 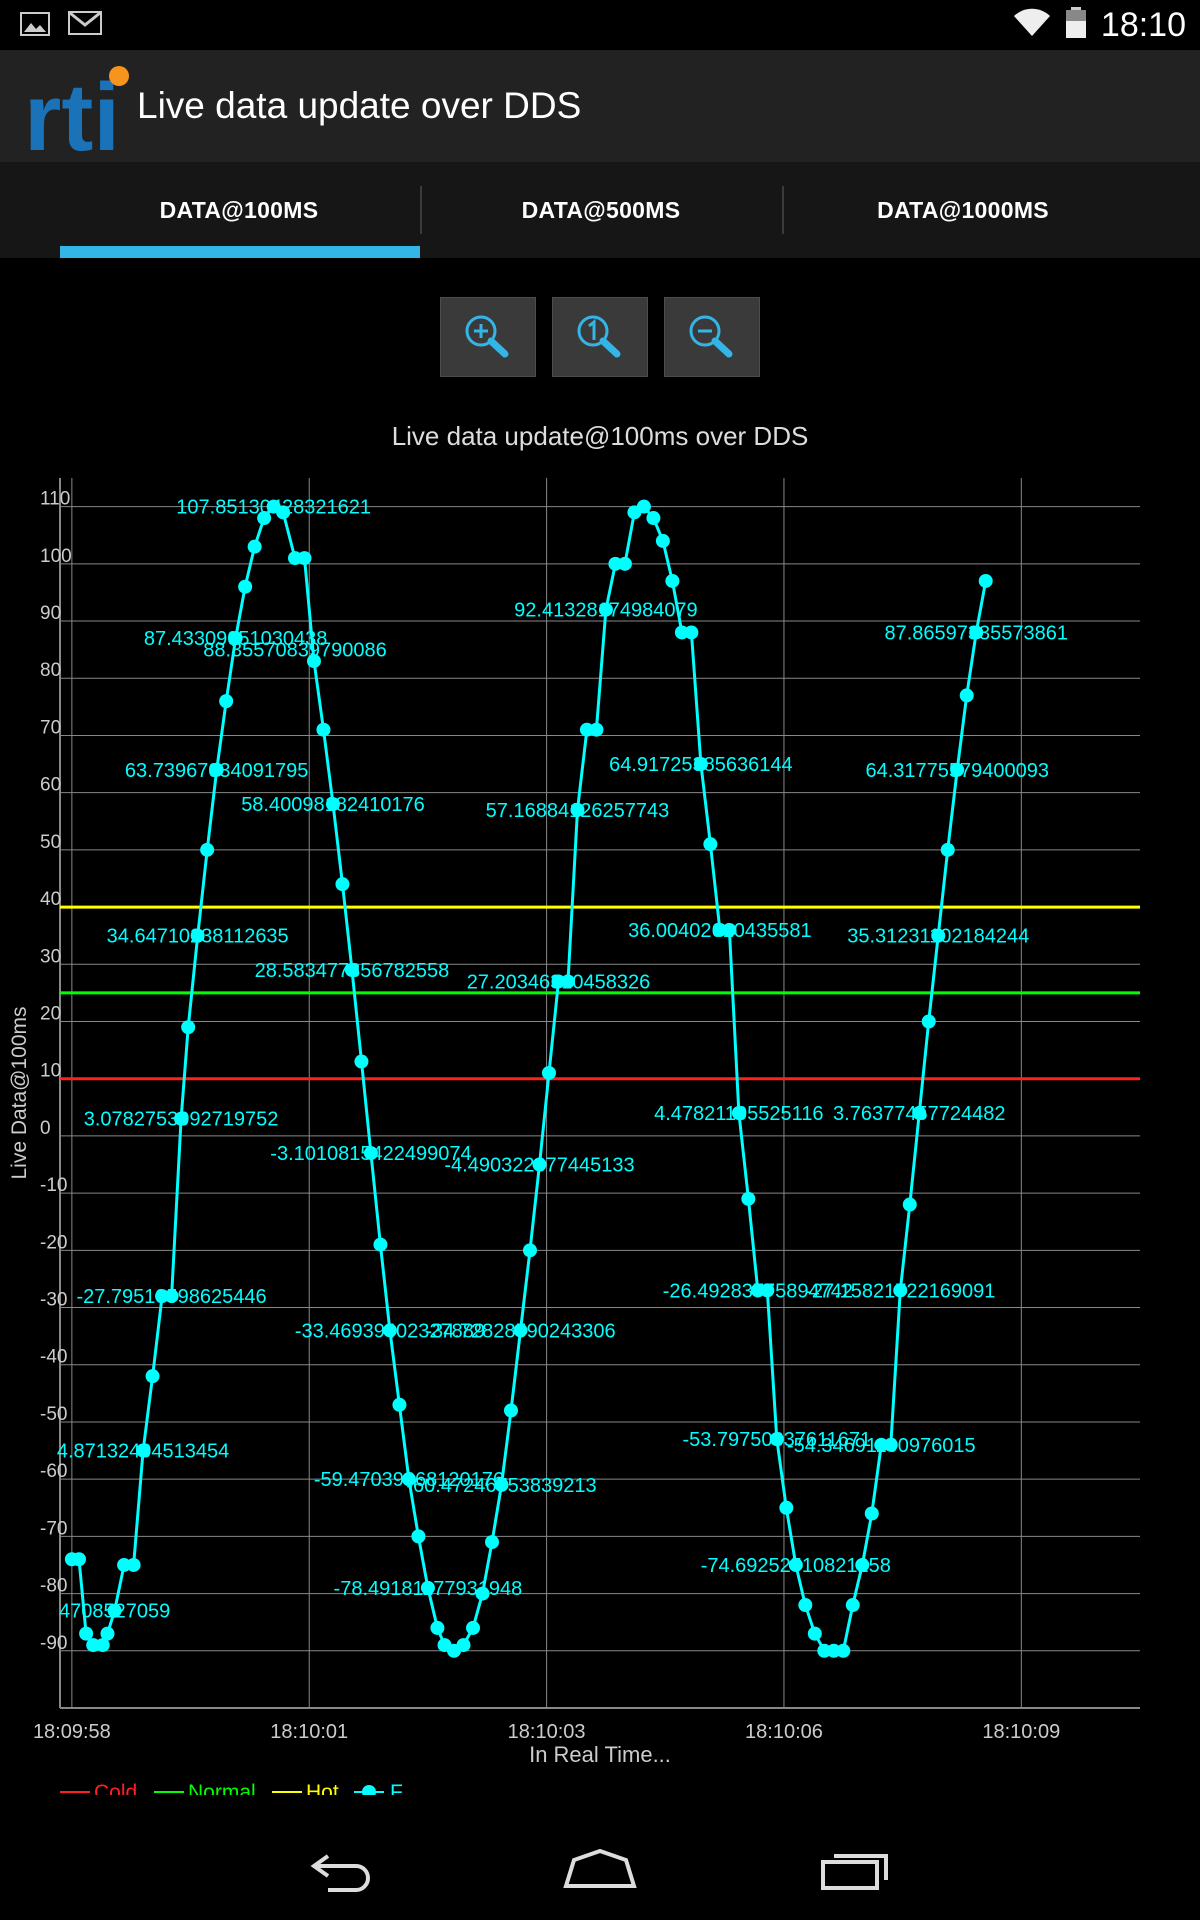 I want to click on legend-label-hot: Hot, so click(x=322, y=1788).